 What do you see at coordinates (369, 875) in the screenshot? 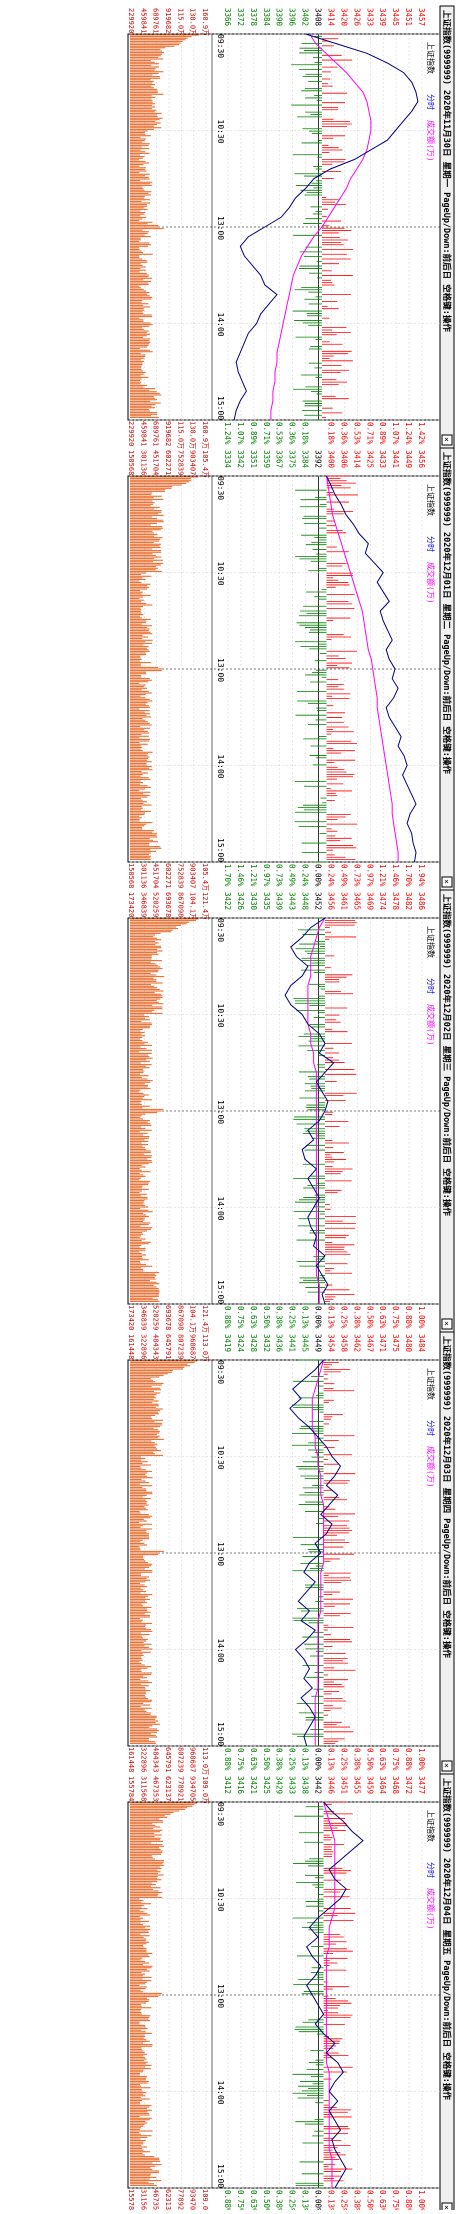
I see `pct-tick-label: 0.97%` at bounding box center [369, 875].